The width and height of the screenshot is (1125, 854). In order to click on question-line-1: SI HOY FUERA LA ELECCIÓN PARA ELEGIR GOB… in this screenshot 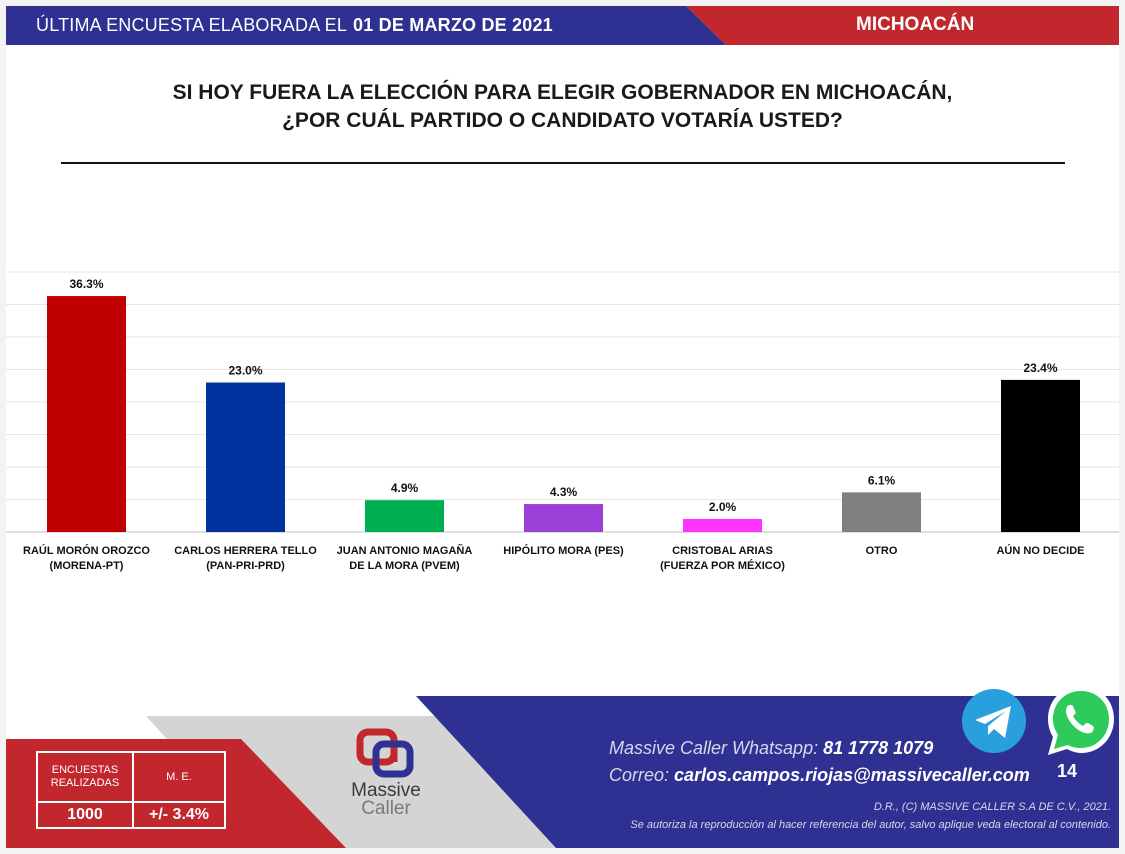, I will do `click(562, 92)`.